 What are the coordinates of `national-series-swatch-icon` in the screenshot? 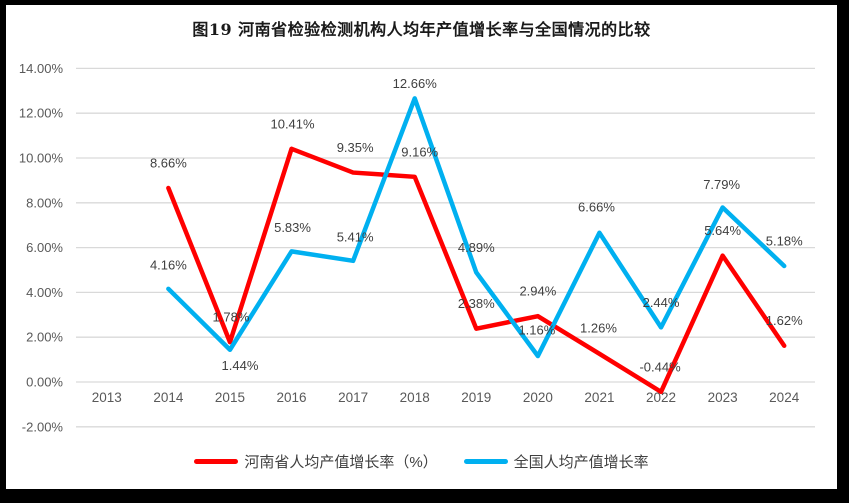 It's located at (485, 461).